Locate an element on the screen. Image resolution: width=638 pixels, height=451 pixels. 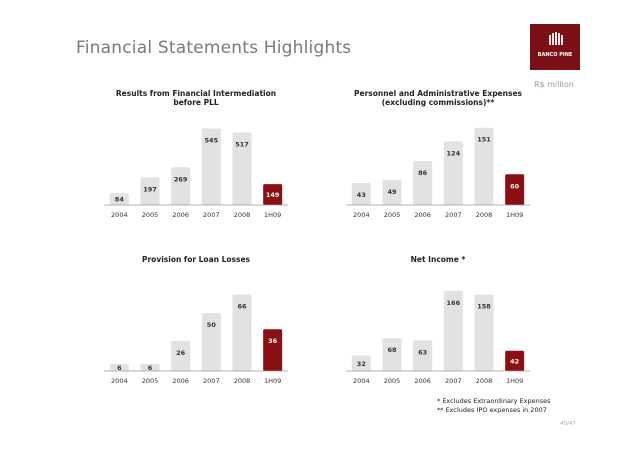
bar-value-label: 26 is located at coordinates (181, 353).